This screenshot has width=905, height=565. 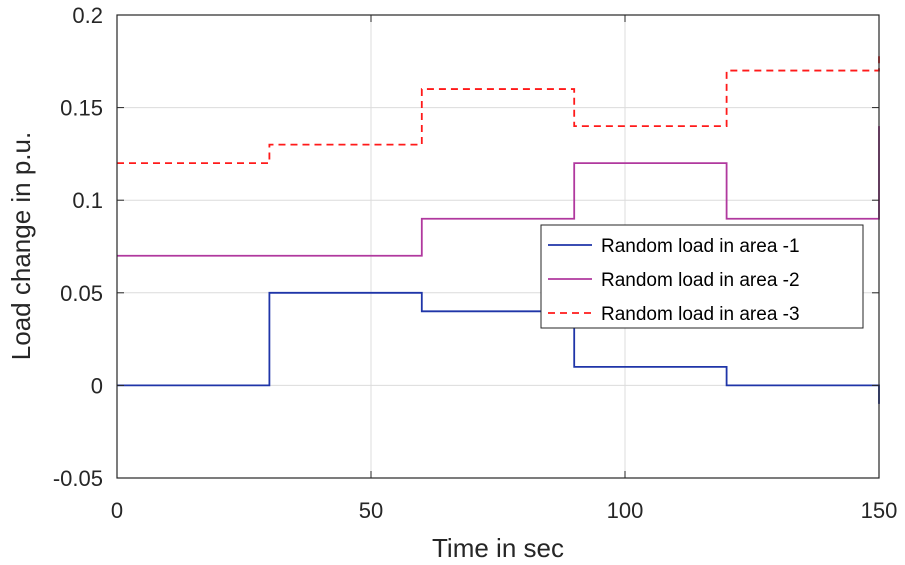 I want to click on y-tick-label: 0.15, so click(x=81, y=108).